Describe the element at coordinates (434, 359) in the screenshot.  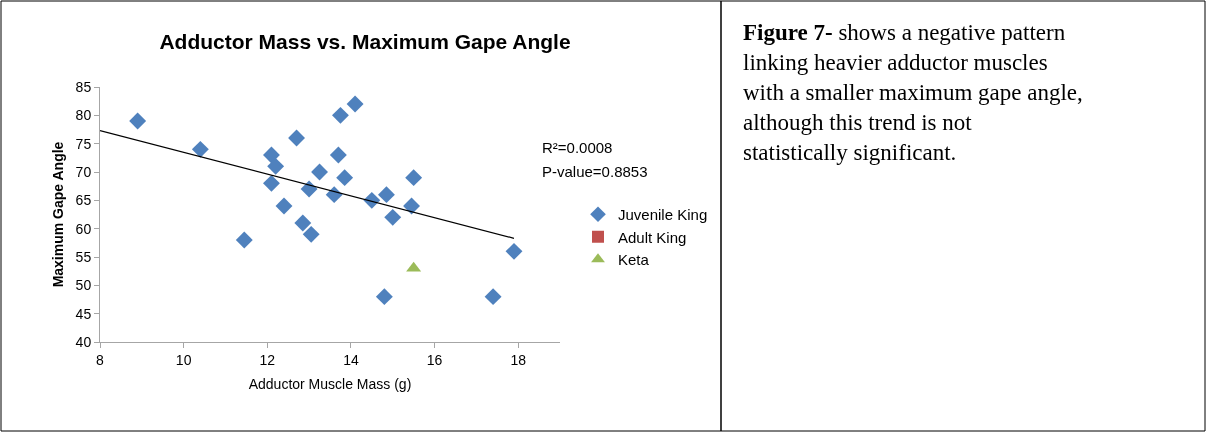
I see `x-tick-label: 16` at that location.